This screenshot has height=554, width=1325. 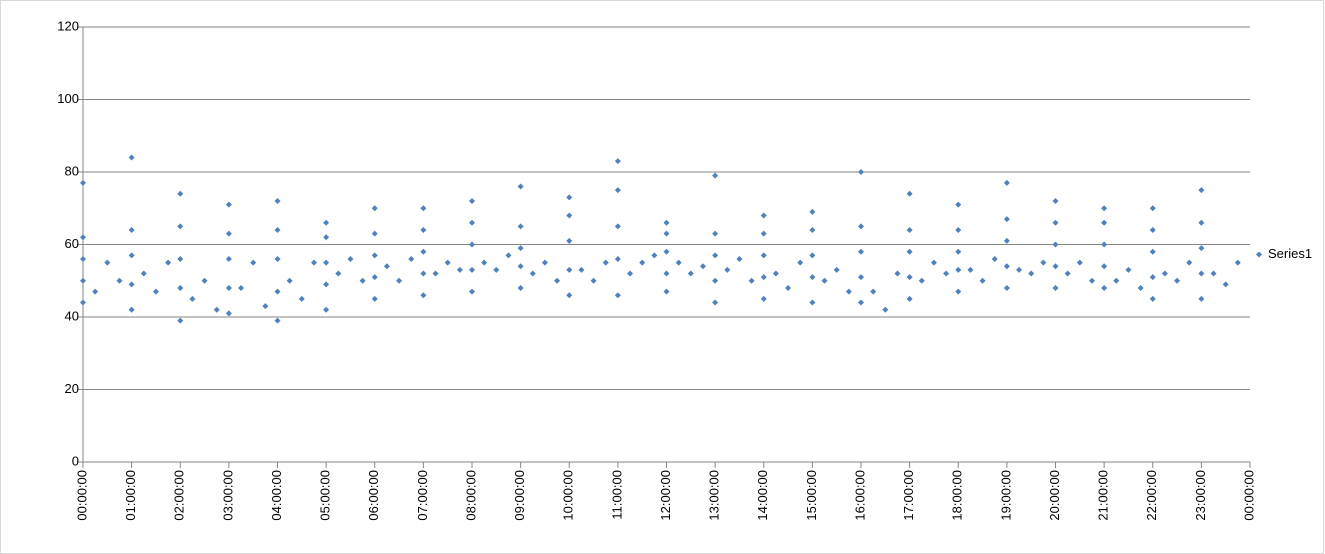 I want to click on x-tick-label: 11:00:00, so click(x=616, y=495).